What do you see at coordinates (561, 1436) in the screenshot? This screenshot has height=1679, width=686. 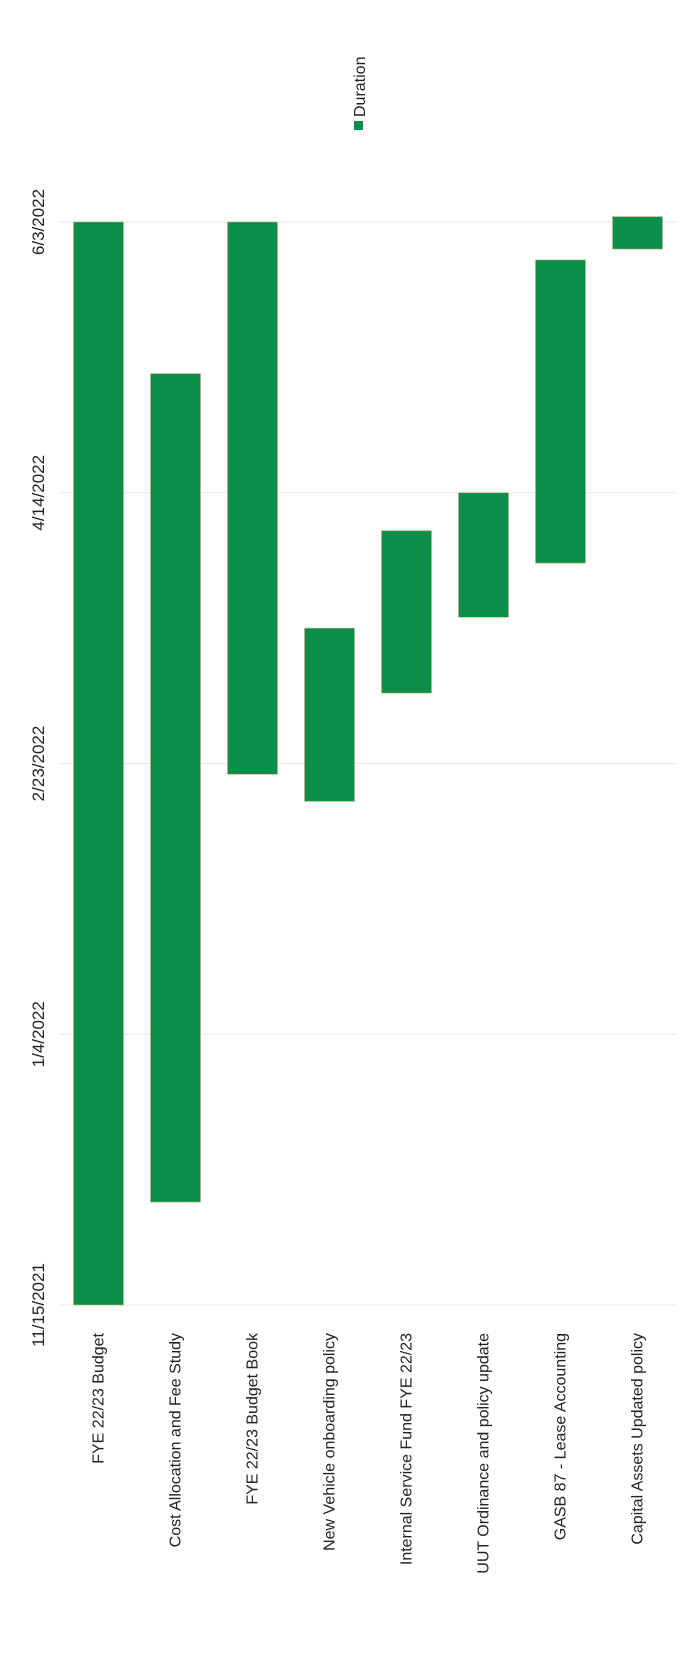 I see `category-label: GASB 87 - Lease Accounting` at bounding box center [561, 1436].